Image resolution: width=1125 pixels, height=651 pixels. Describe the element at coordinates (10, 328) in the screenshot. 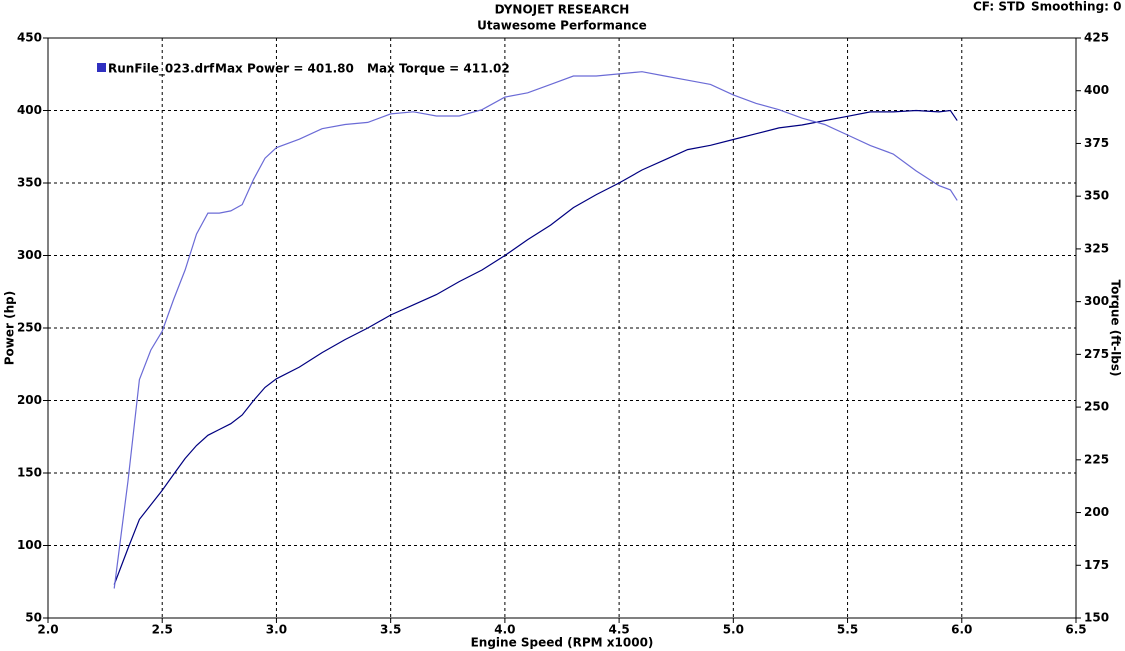

I see `y-axis-label: Power (hp)` at that location.